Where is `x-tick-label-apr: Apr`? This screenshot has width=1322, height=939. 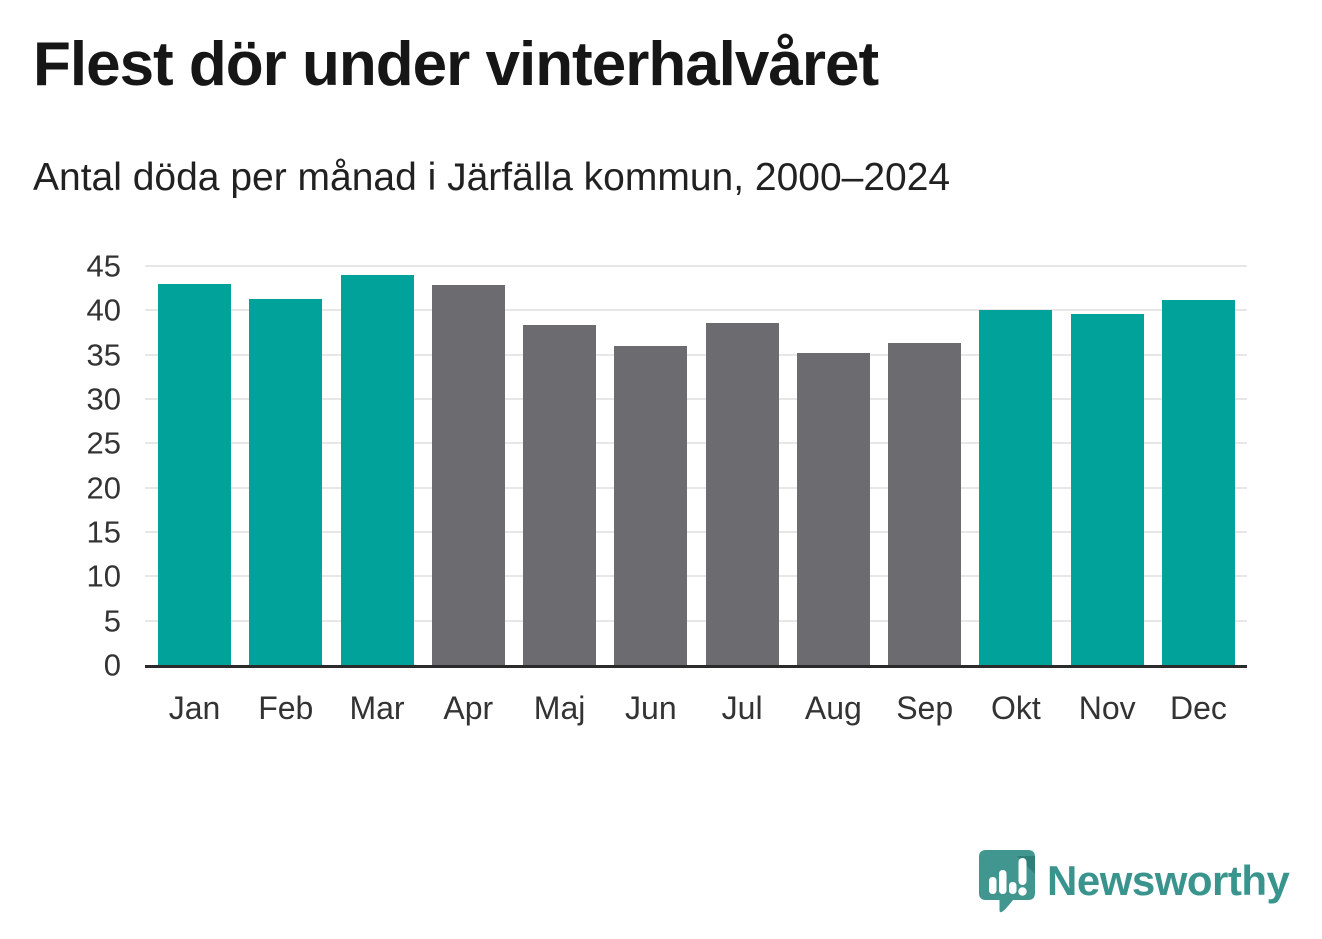 x-tick-label-apr: Apr is located at coordinates (468, 708).